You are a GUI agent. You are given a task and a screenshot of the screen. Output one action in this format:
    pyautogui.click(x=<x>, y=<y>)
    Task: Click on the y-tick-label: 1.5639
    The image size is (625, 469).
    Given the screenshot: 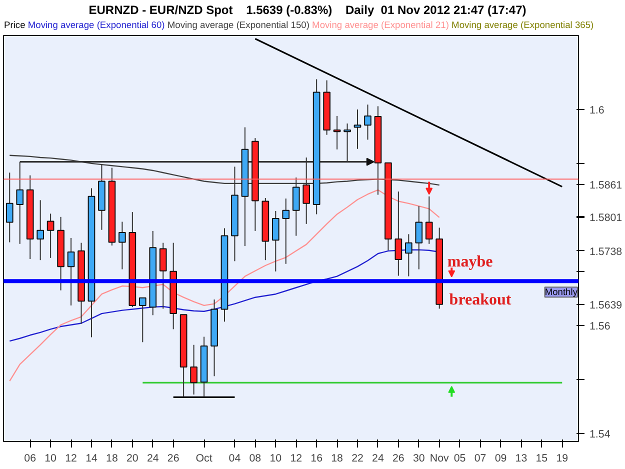 What is the action you would take?
    pyautogui.click(x=606, y=305)
    